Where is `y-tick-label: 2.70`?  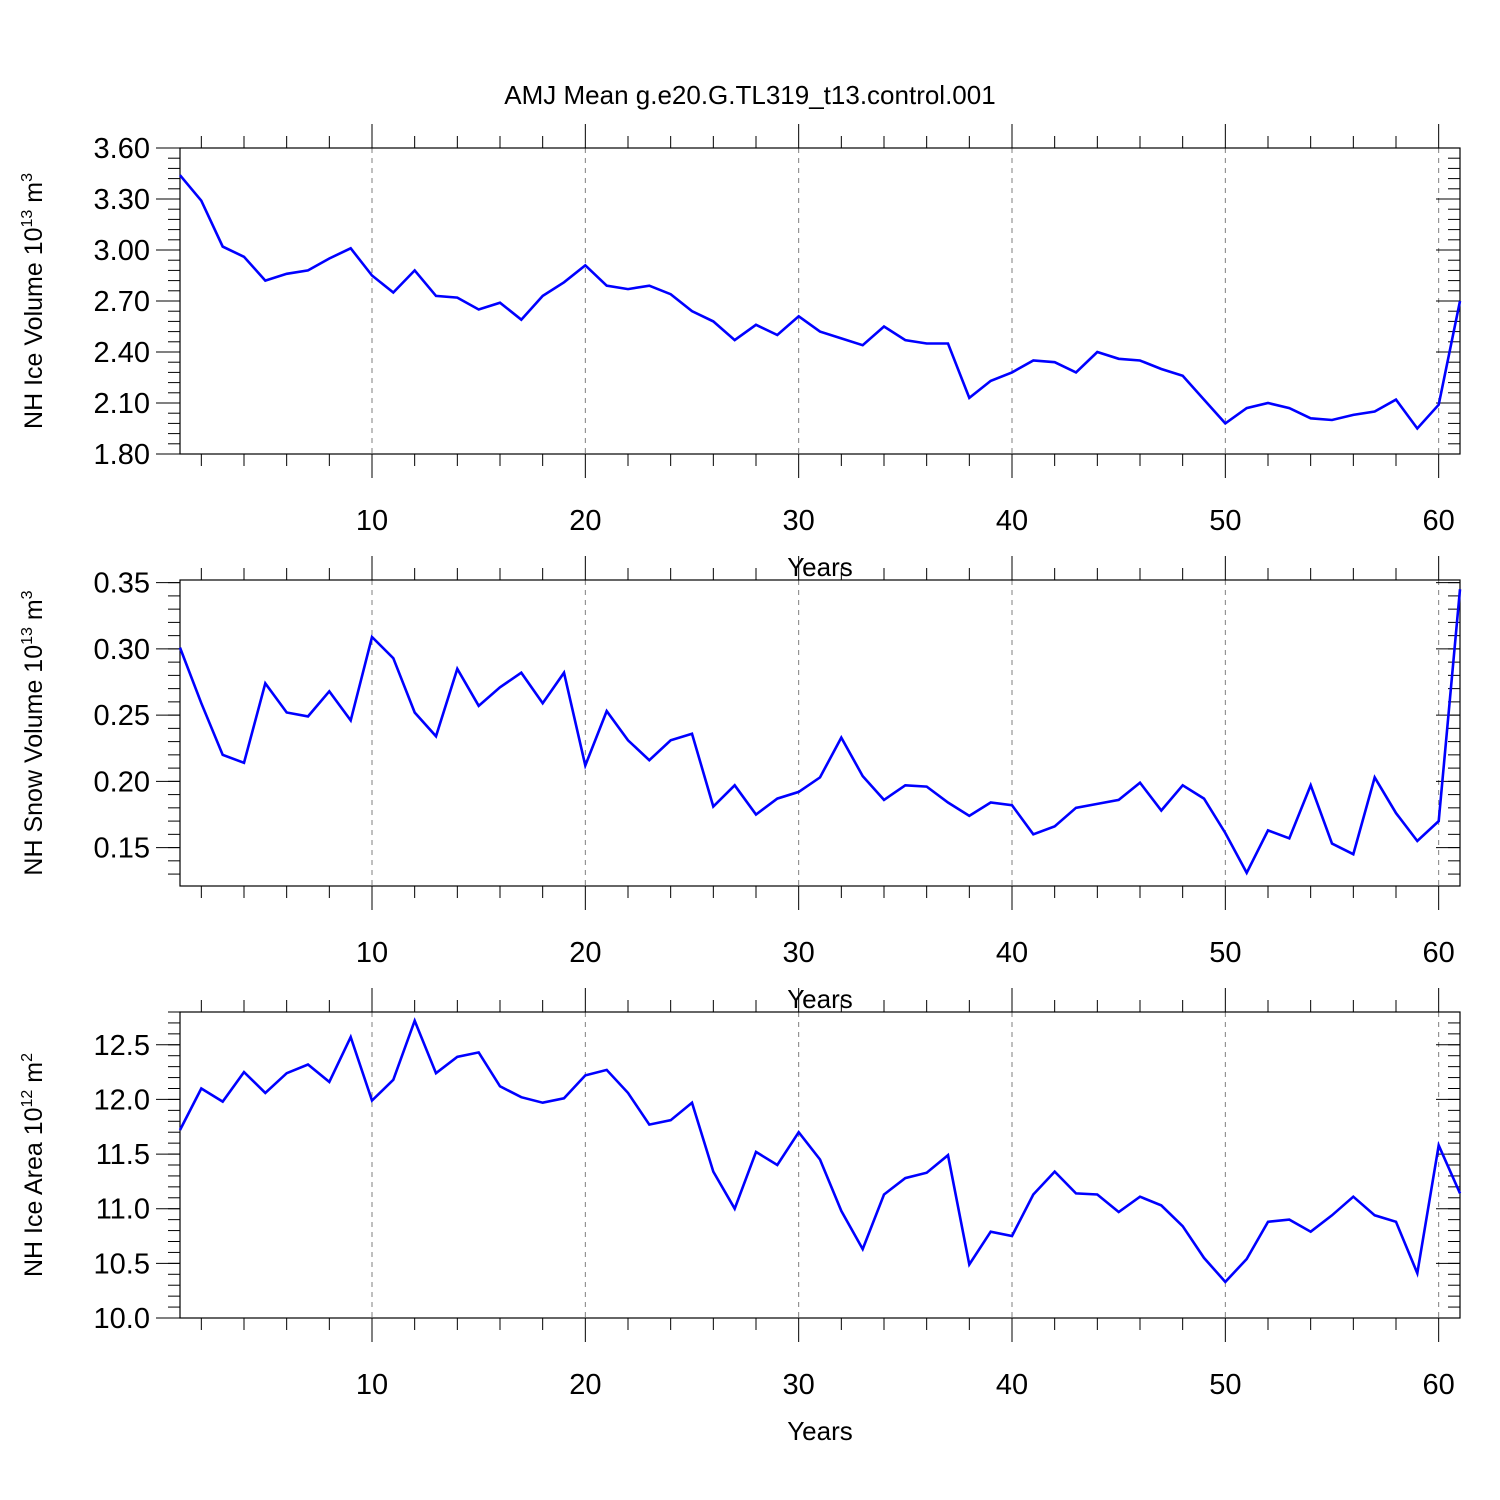
y-tick-label: 2.70 is located at coordinates (122, 302).